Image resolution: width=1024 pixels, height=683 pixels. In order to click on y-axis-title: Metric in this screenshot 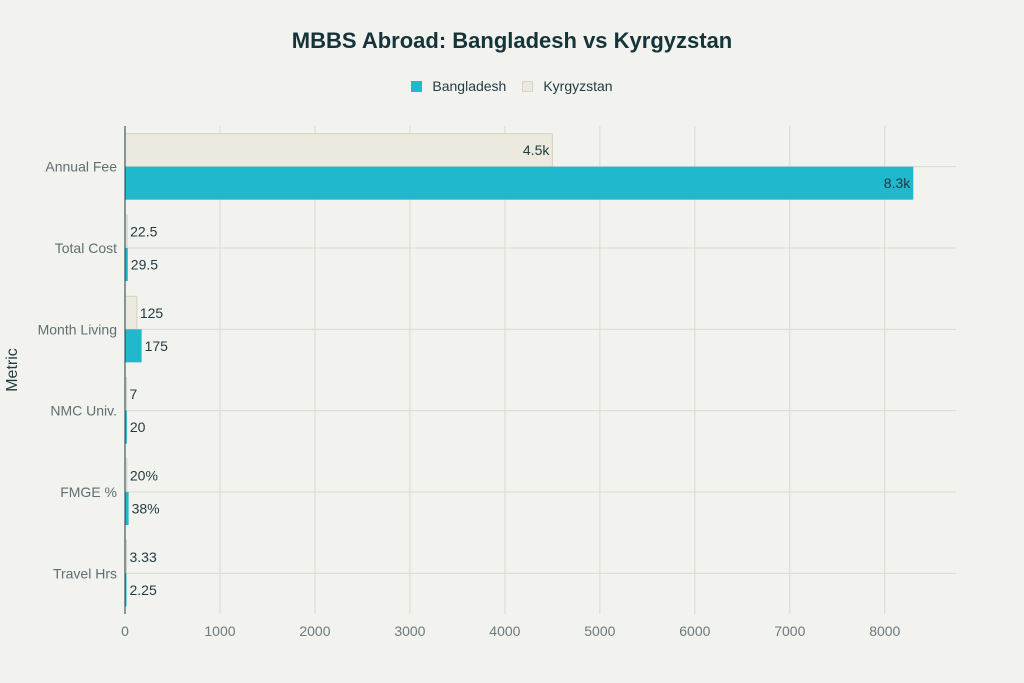, I will do `click(12, 370)`.